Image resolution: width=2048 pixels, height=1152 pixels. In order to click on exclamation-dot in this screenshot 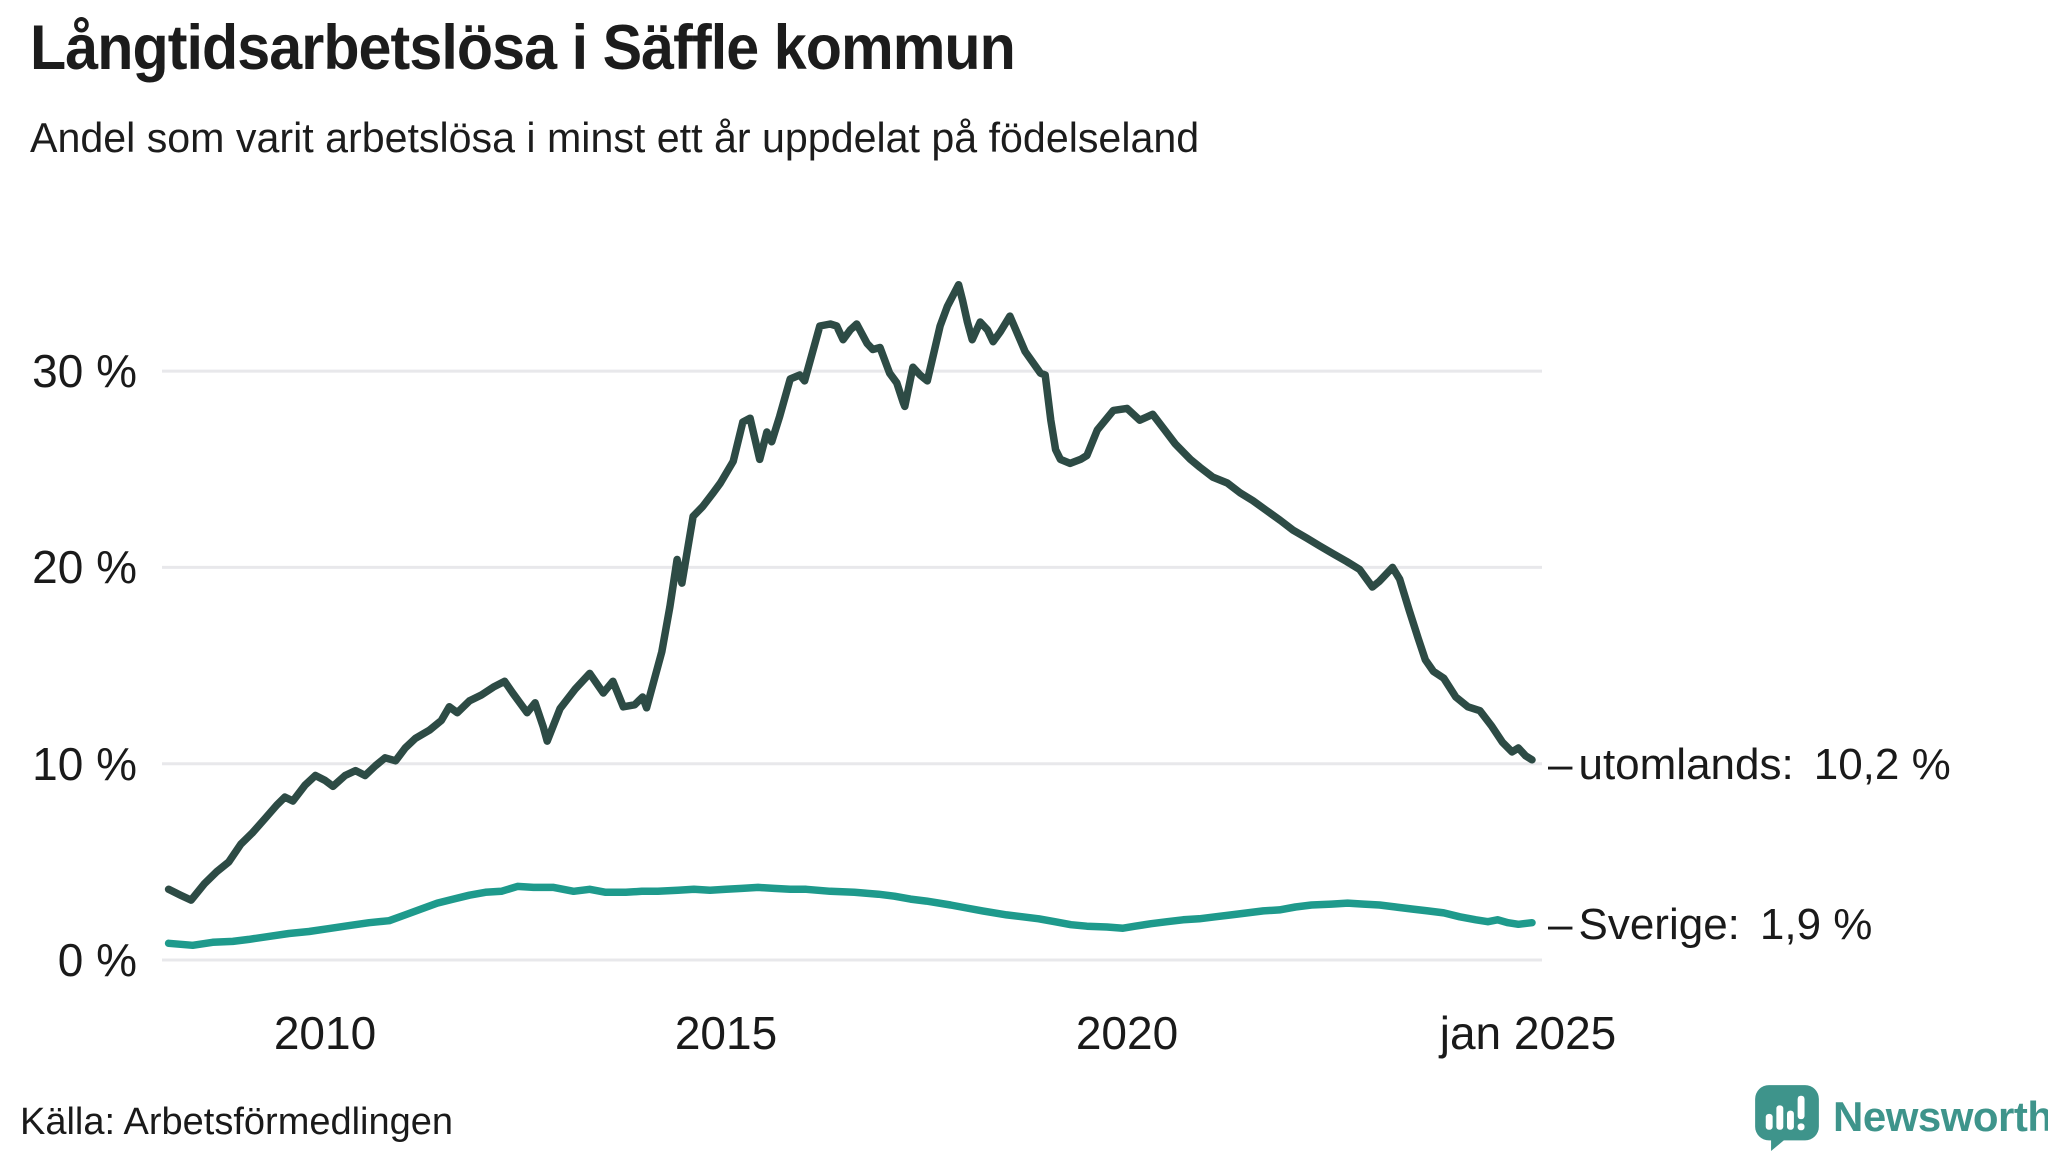, I will do `click(1801, 1127)`.